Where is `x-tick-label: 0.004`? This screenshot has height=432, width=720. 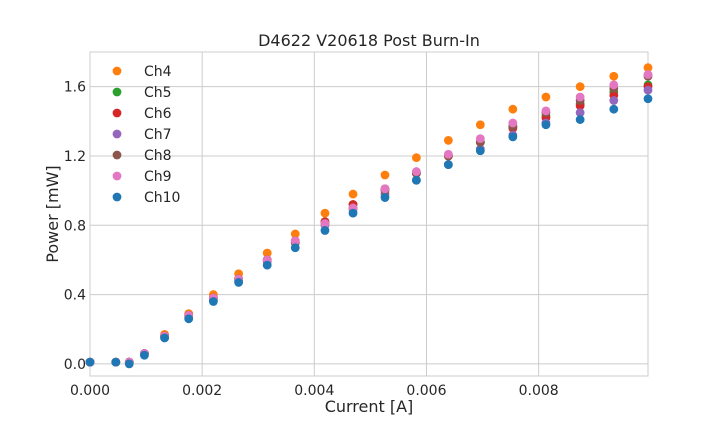
x-tick-label: 0.004 is located at coordinates (314, 391).